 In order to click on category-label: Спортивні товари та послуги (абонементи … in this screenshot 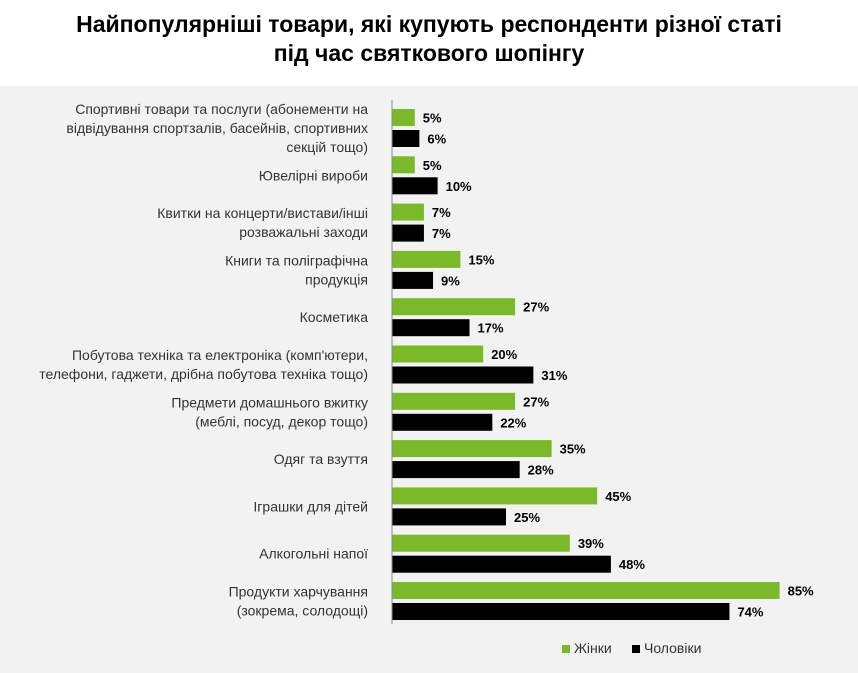, I will do `click(221, 109)`.